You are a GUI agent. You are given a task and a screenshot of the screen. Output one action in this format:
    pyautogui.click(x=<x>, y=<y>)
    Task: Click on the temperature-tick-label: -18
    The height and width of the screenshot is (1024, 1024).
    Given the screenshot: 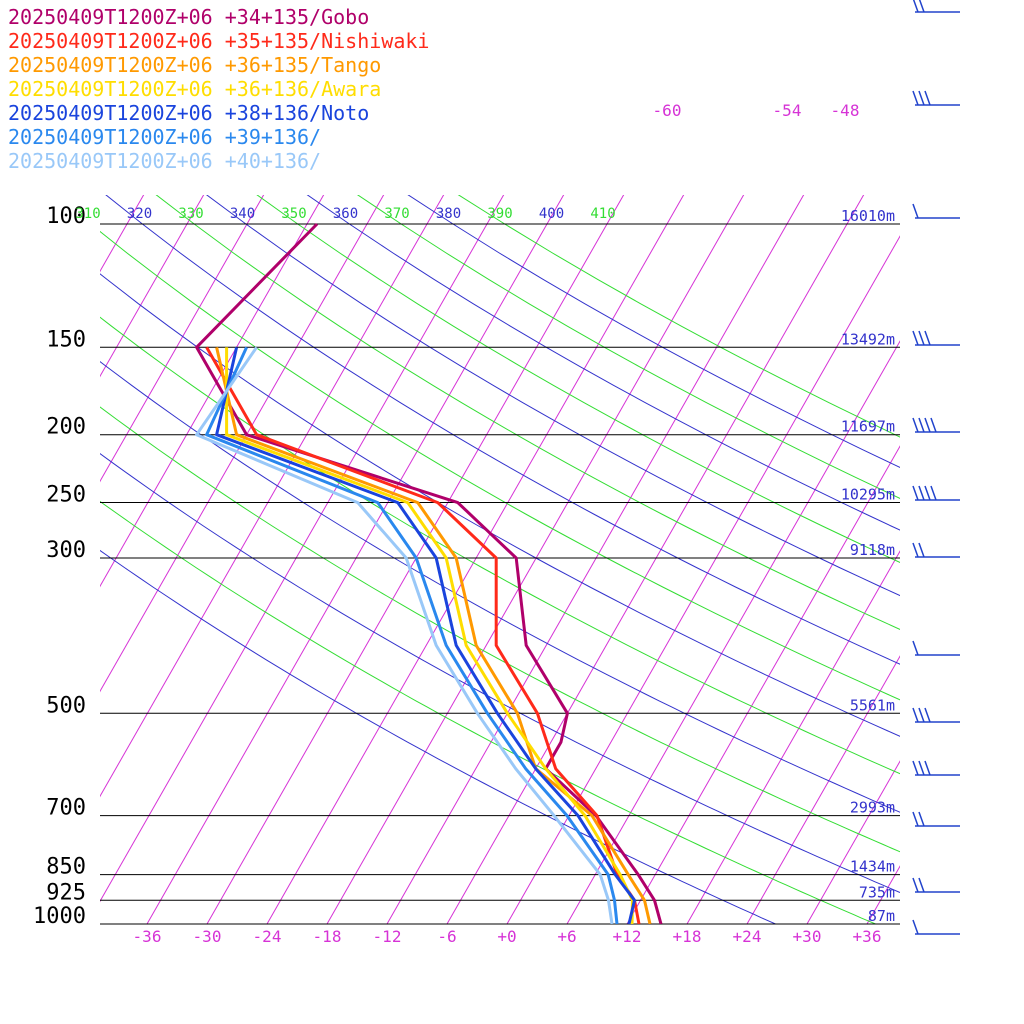 What is the action you would take?
    pyautogui.click(x=327, y=936)
    